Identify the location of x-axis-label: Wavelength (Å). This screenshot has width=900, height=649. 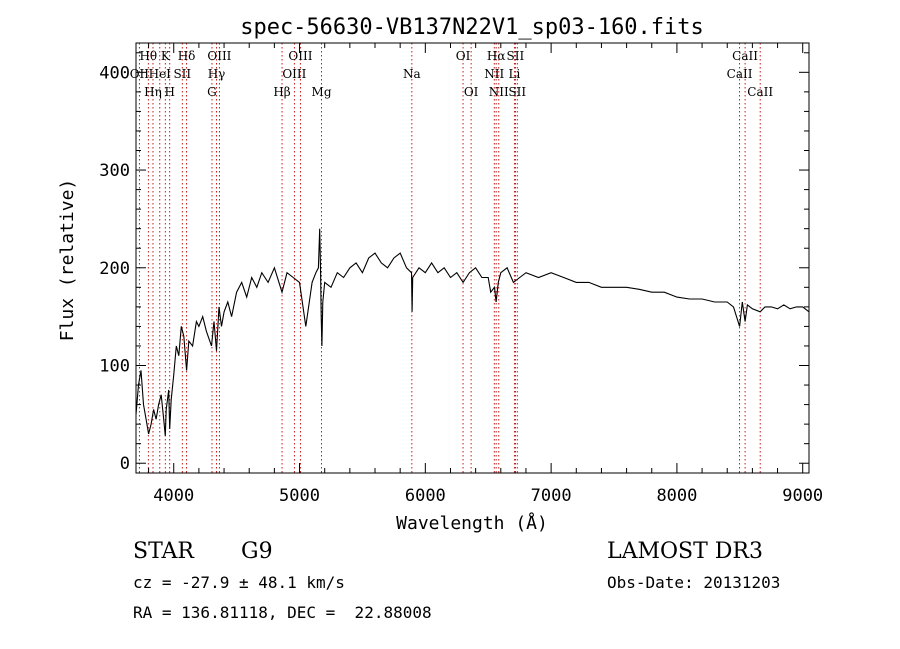
(472, 523).